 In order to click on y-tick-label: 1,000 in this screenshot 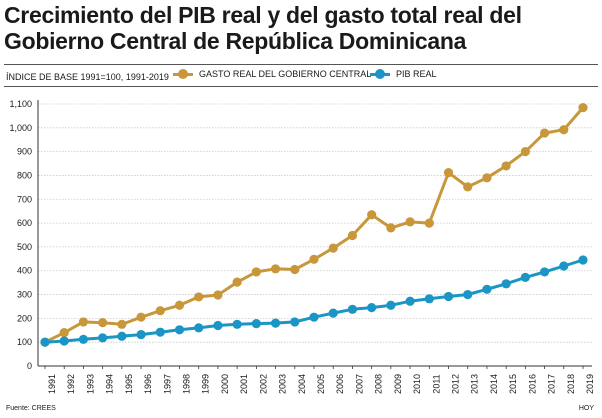, I will do `click(20, 128)`.